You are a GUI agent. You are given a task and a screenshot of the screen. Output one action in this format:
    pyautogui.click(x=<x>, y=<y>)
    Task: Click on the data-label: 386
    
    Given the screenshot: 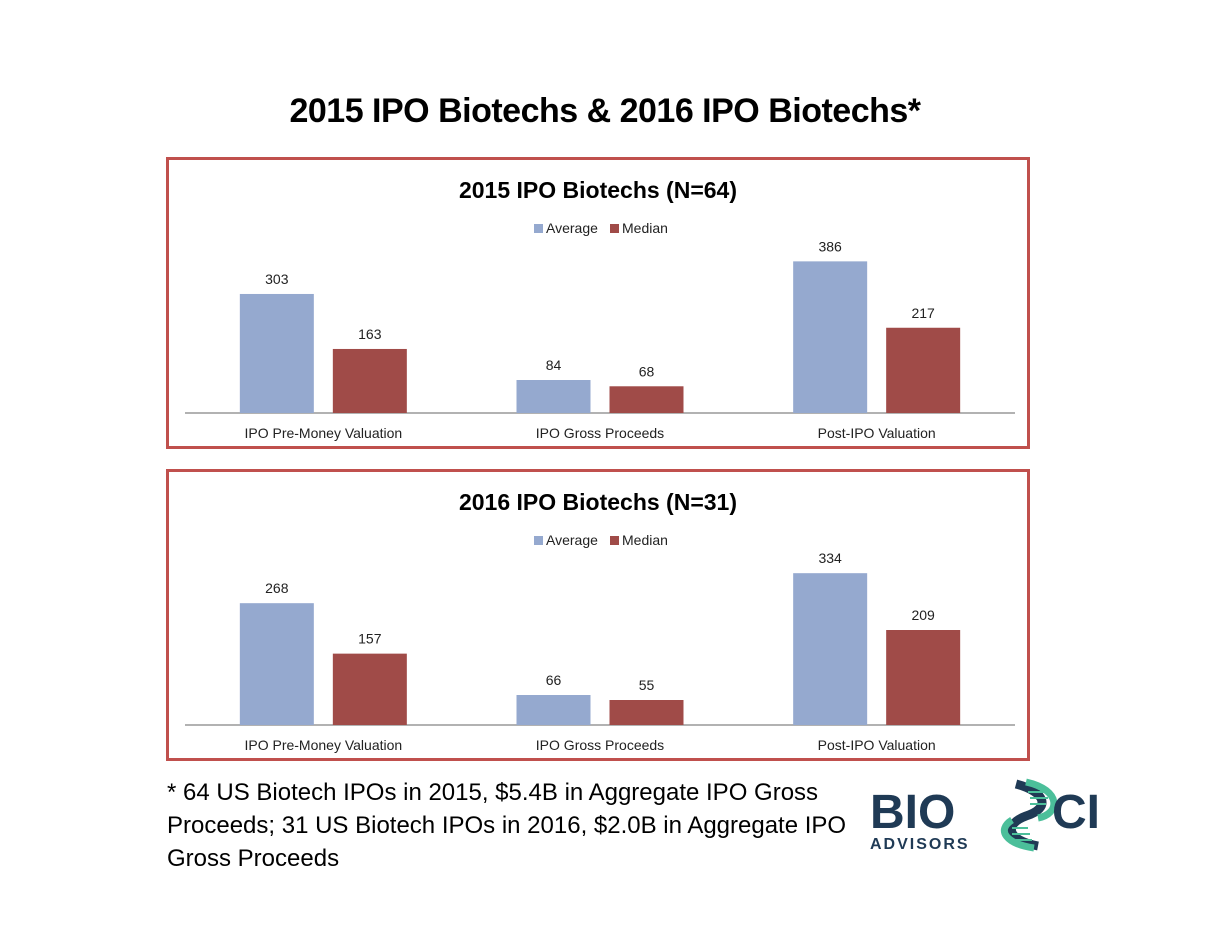 What is the action you would take?
    pyautogui.click(x=830, y=246)
    